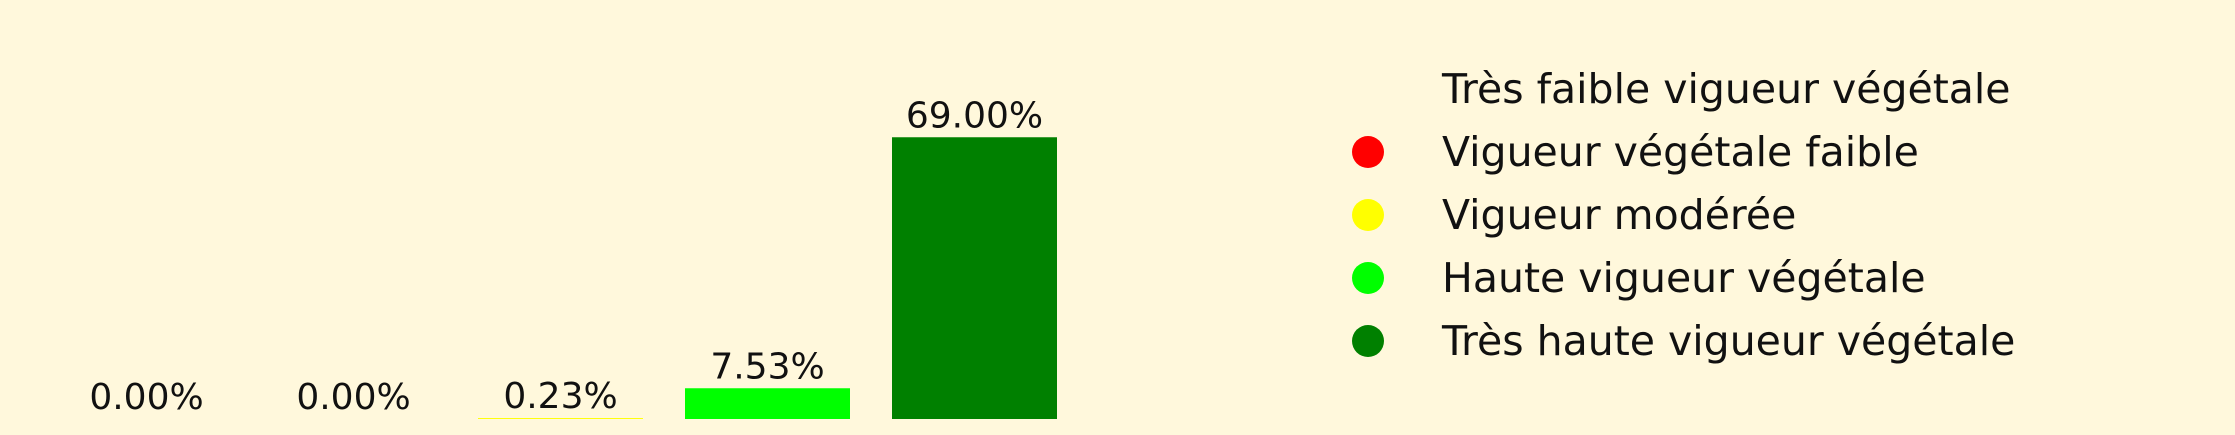 Image resolution: width=2235 pixels, height=435 pixels. Describe the element at coordinates (1619, 215) in the screenshot. I see `legend-label-3: Vigueur modérée` at that location.